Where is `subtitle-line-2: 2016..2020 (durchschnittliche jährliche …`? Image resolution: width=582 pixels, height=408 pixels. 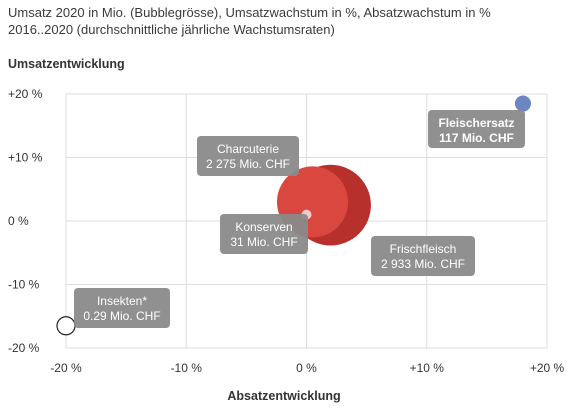 subtitle-line-2: 2016..2020 (durchschnittliche jährliche … is located at coordinates (171, 29).